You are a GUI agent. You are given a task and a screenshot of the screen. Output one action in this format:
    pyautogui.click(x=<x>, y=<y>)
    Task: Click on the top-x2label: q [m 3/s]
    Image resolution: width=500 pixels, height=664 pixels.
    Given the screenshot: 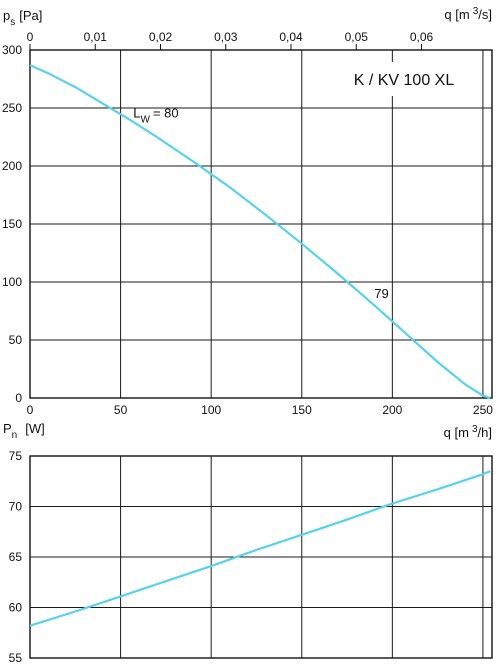 What is the action you would take?
    pyautogui.click(x=468, y=14)
    